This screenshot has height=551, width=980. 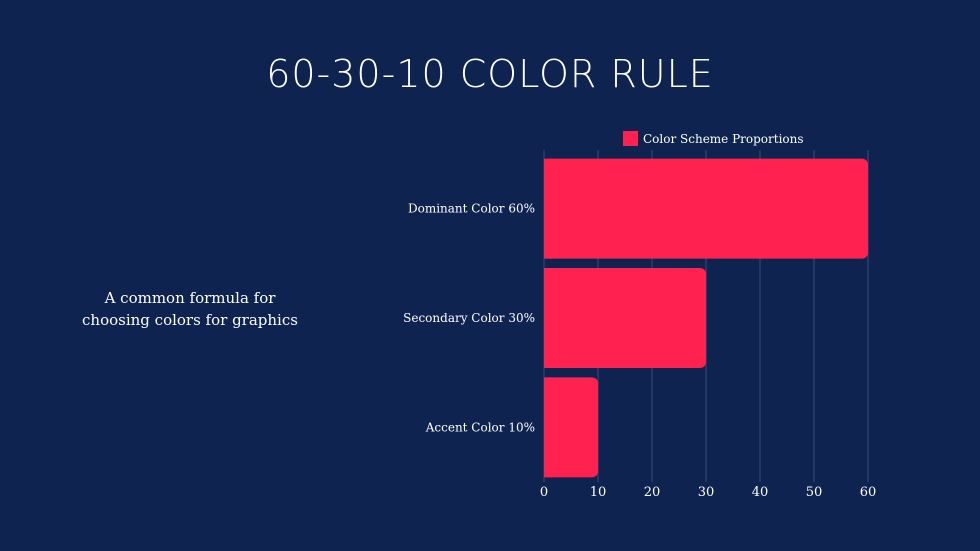 What do you see at coordinates (814, 492) in the screenshot?
I see `x-tick-label: 50` at bounding box center [814, 492].